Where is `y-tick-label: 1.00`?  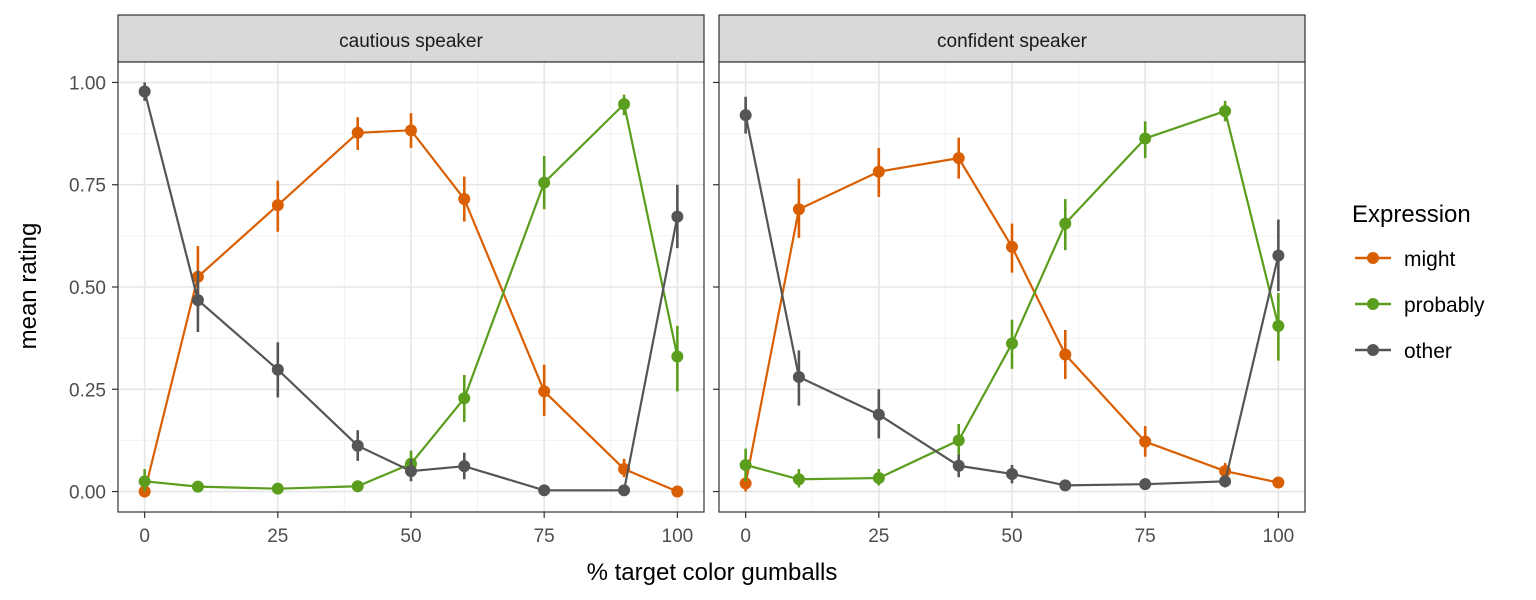
y-tick-label: 1.00 is located at coordinates (87, 83).